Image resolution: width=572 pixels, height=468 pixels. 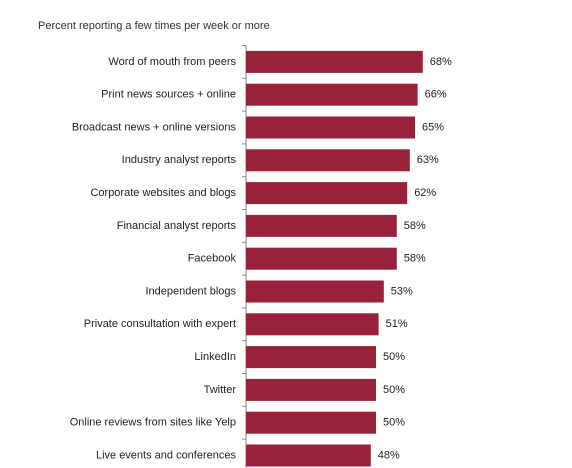 What do you see at coordinates (441, 62) in the screenshot?
I see `value-label: 68%` at bounding box center [441, 62].